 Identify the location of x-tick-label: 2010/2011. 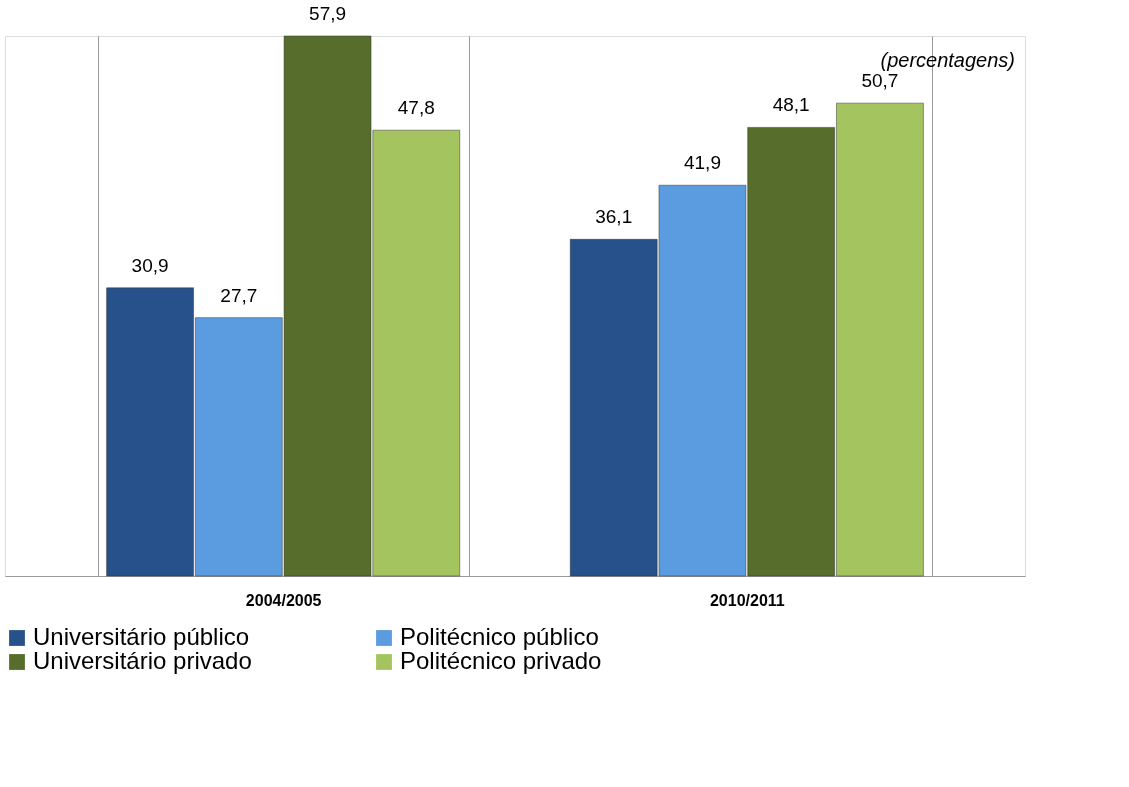
(747, 600).